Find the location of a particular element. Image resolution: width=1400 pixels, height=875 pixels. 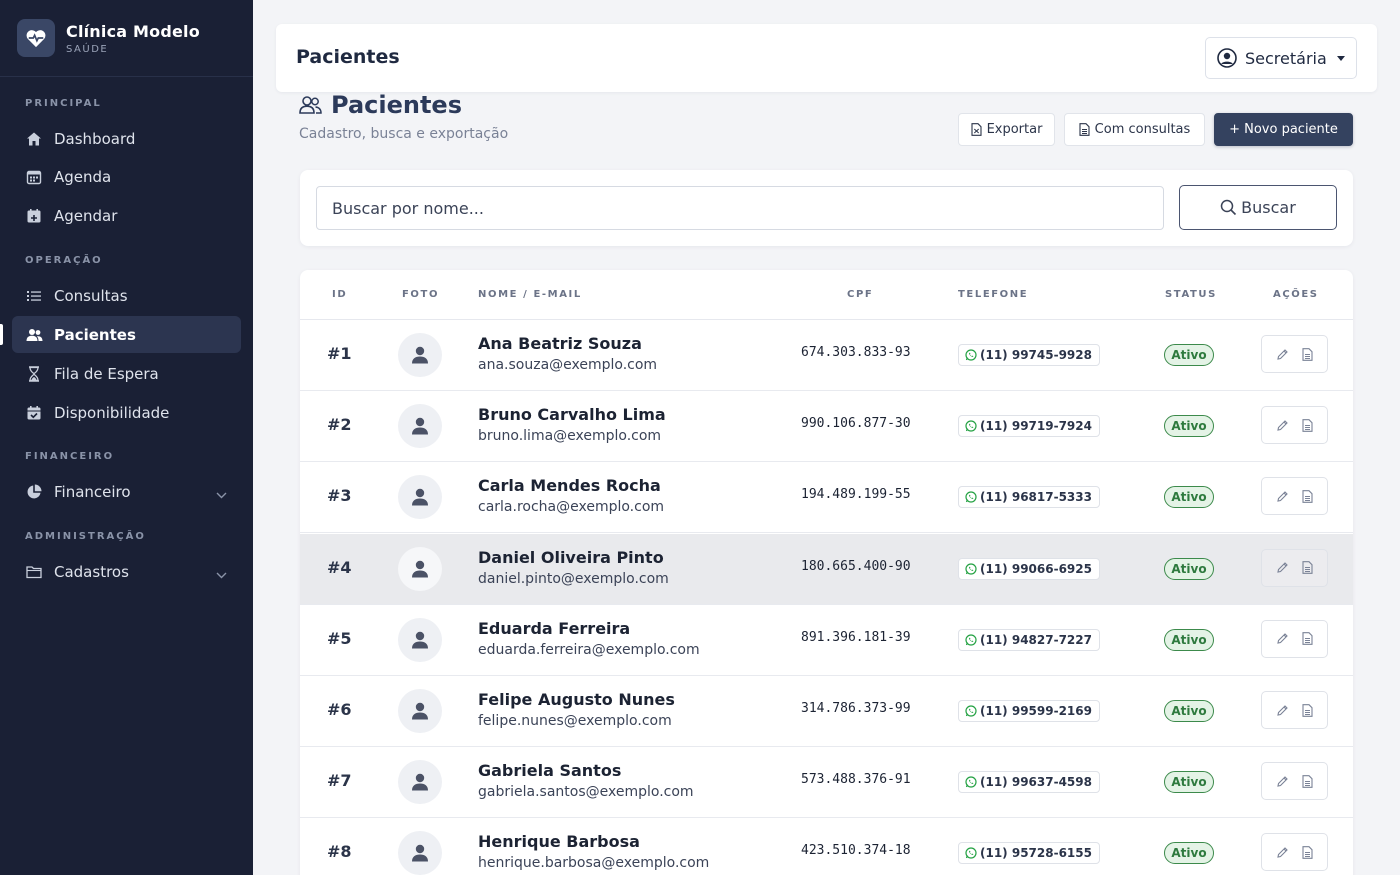

whatsapp-phone-link: (11) 99745-9928 is located at coordinates (1029, 355).